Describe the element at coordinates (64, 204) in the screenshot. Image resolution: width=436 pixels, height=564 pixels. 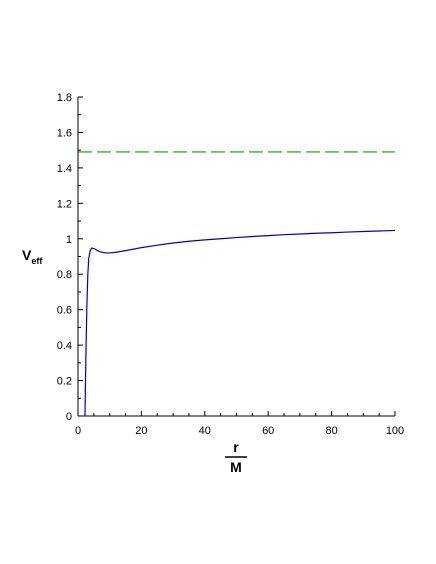
I see `y-tick-label: 1.2` at that location.